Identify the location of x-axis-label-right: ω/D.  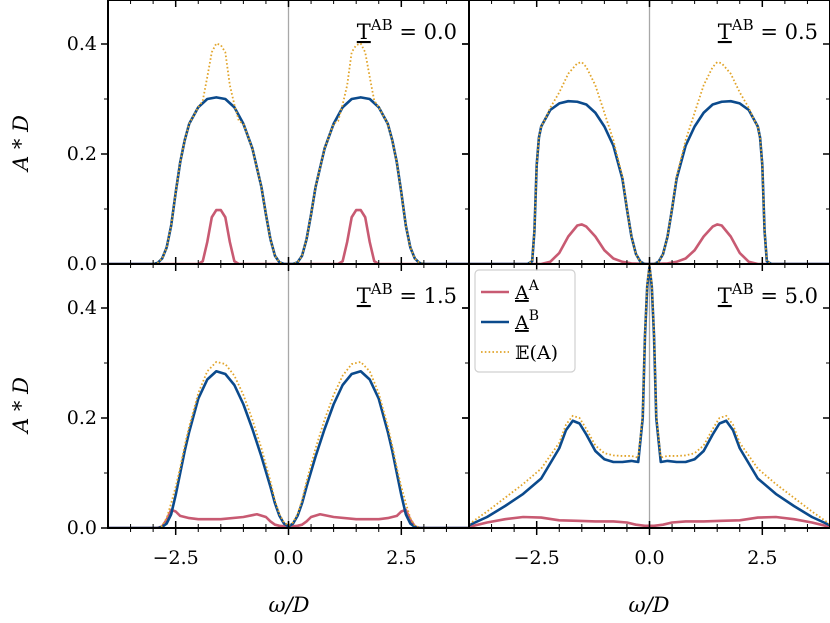
(648, 605).